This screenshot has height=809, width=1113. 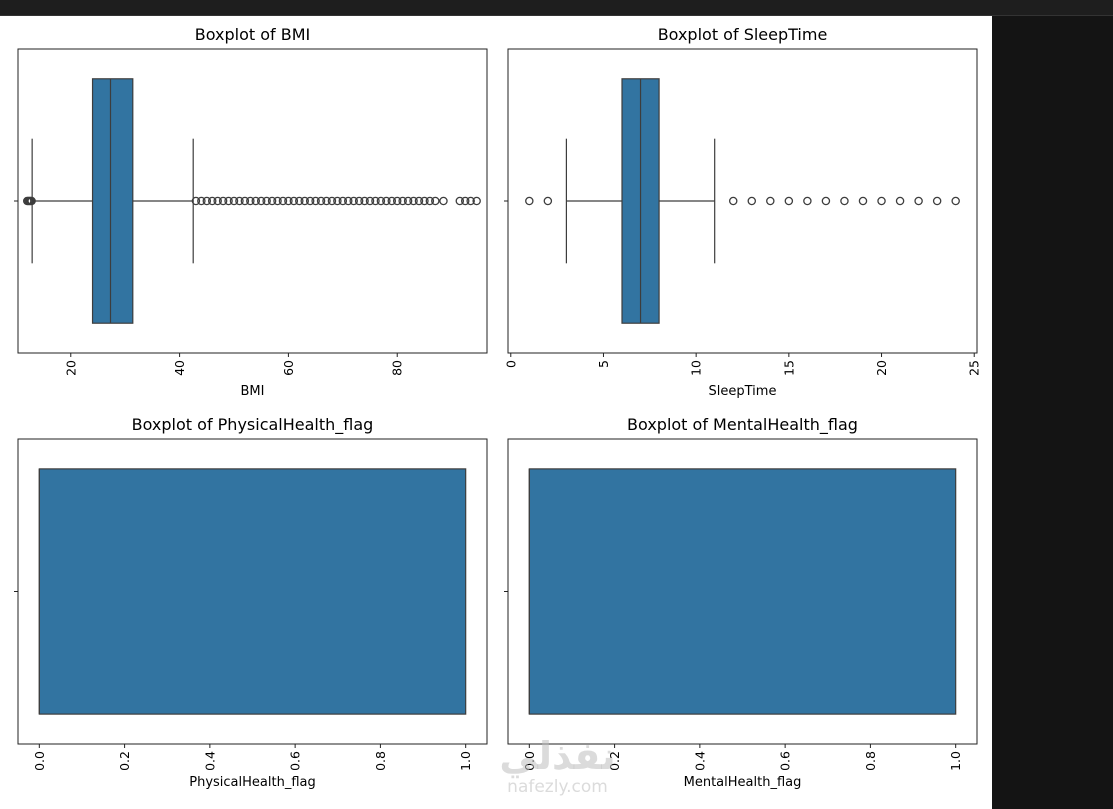 I want to click on chart-title: Boxplot of MentalHealth_flag, so click(x=742, y=425).